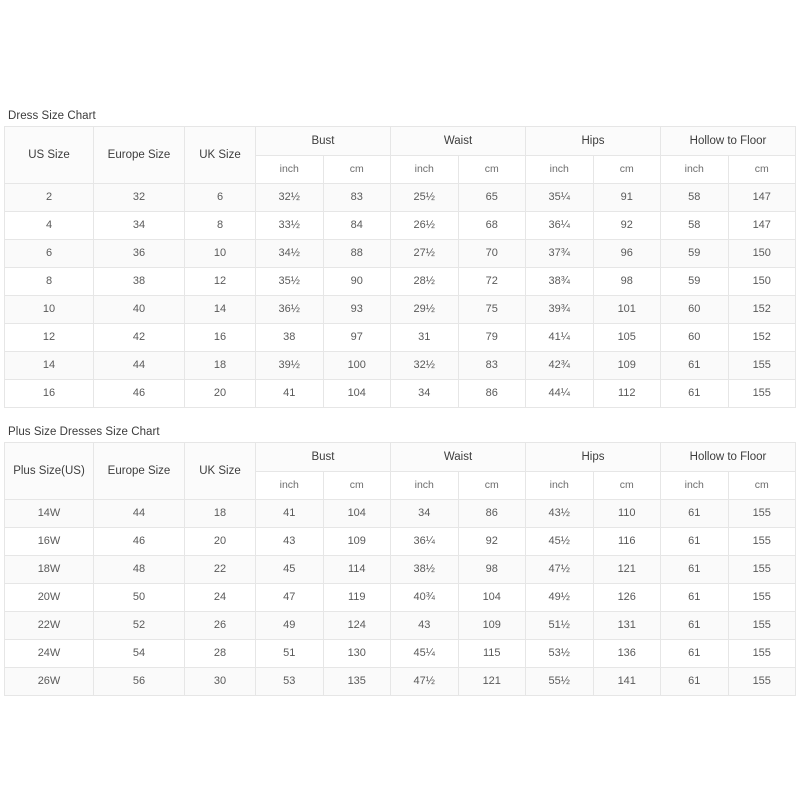  What do you see at coordinates (400, 485) in the screenshot?
I see `header-unit-row: inch cm inch cm inch cm inch cm` at bounding box center [400, 485].